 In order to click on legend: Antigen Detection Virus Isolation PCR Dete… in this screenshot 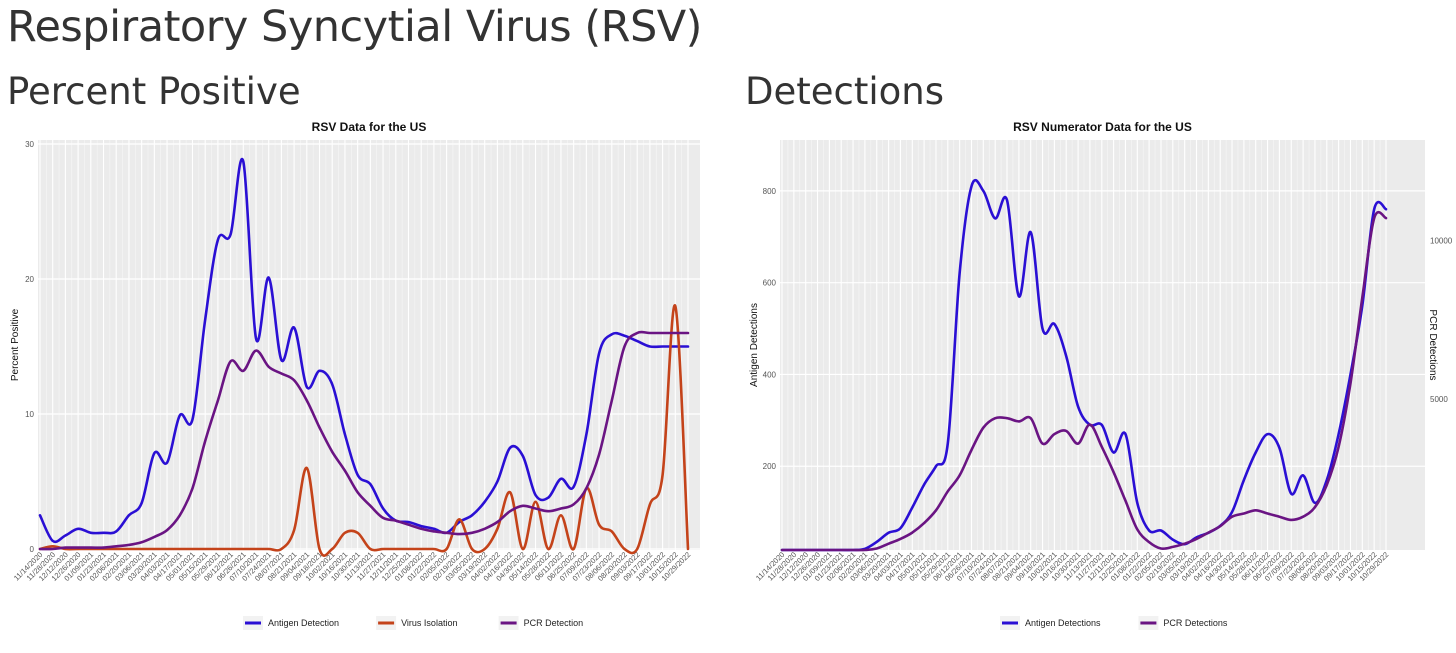, I will do `click(413, 623)`.